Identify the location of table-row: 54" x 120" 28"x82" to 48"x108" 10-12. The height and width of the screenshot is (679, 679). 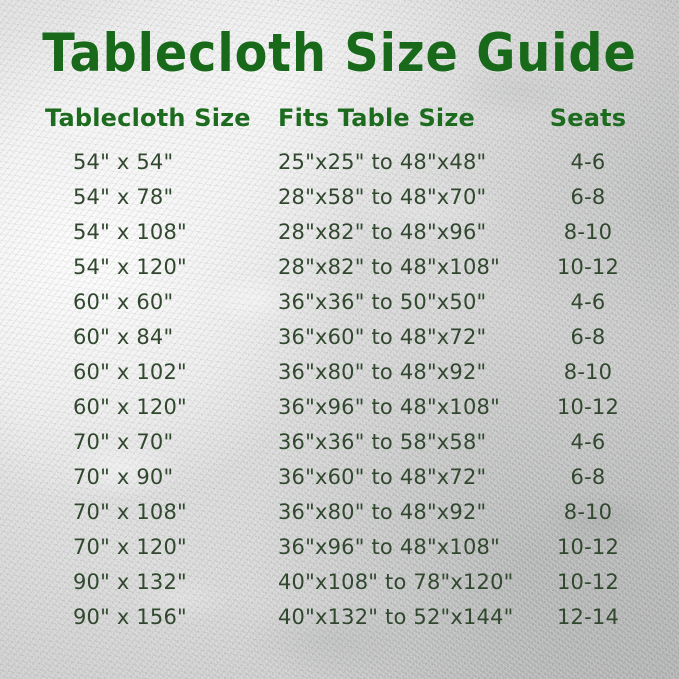
(339, 272).